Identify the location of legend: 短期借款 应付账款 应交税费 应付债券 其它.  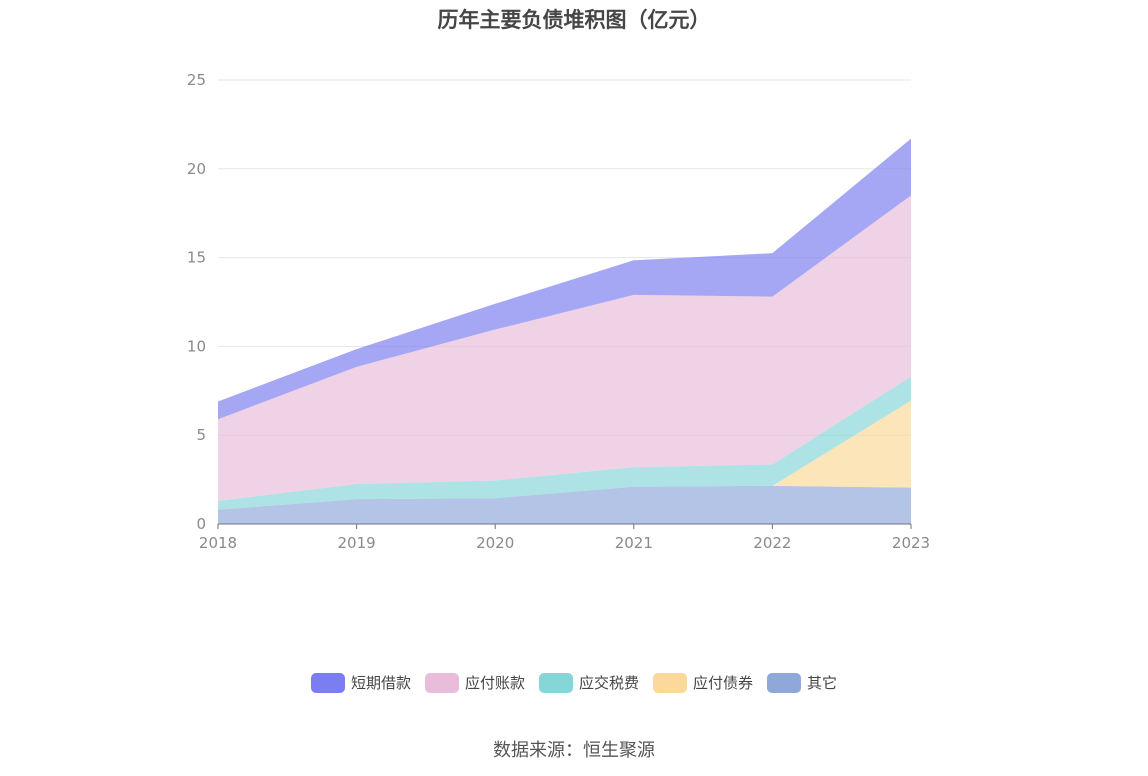
(574, 682).